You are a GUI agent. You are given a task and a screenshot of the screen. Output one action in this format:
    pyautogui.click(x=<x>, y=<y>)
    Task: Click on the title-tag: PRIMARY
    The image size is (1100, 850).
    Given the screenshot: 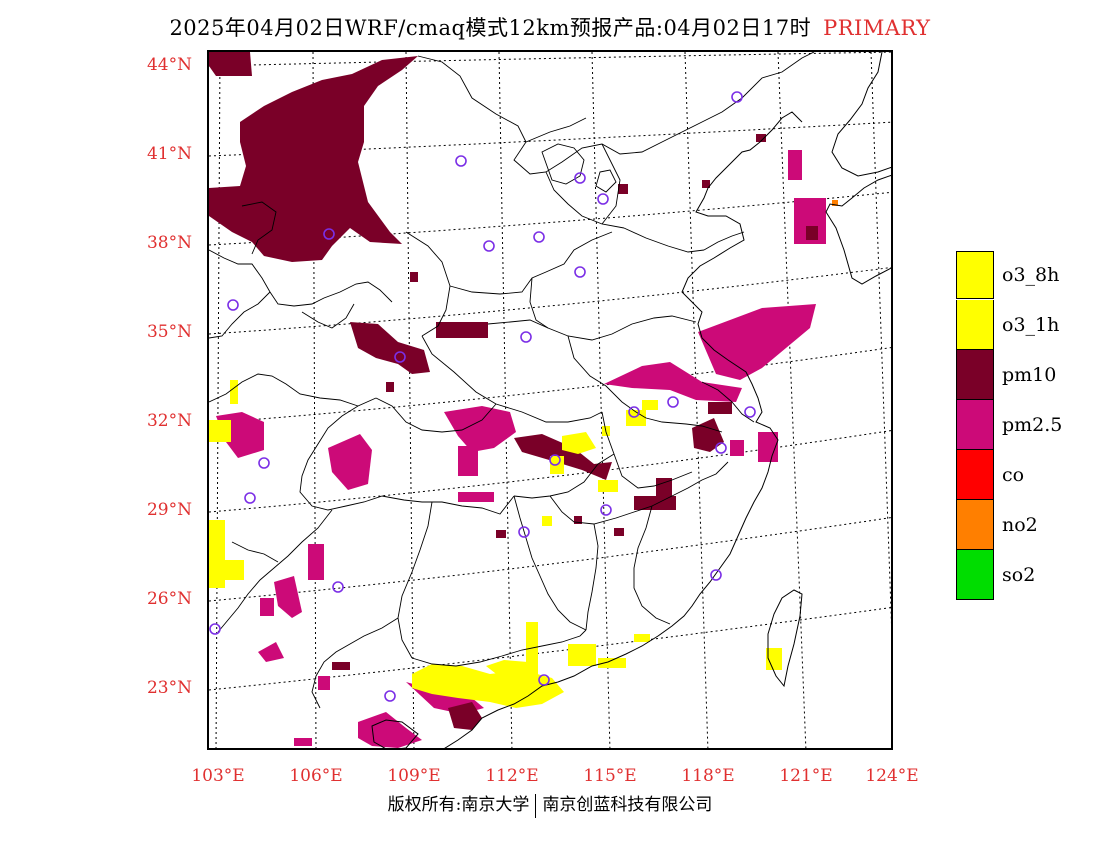 What is the action you would take?
    pyautogui.click(x=877, y=28)
    